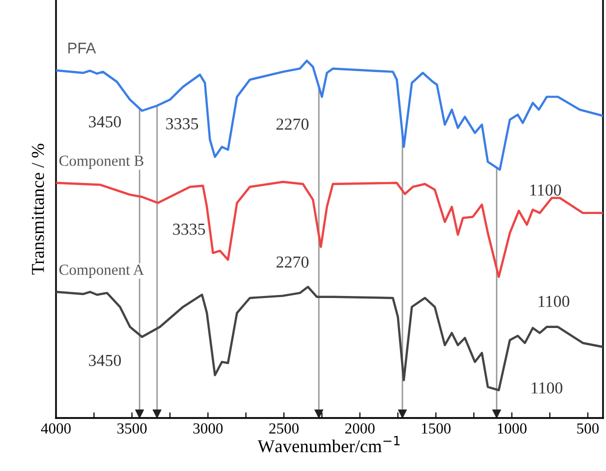 The height and width of the screenshot is (471, 606). Describe the element at coordinates (208, 428) in the screenshot. I see `x-tick-label: 3000` at that location.